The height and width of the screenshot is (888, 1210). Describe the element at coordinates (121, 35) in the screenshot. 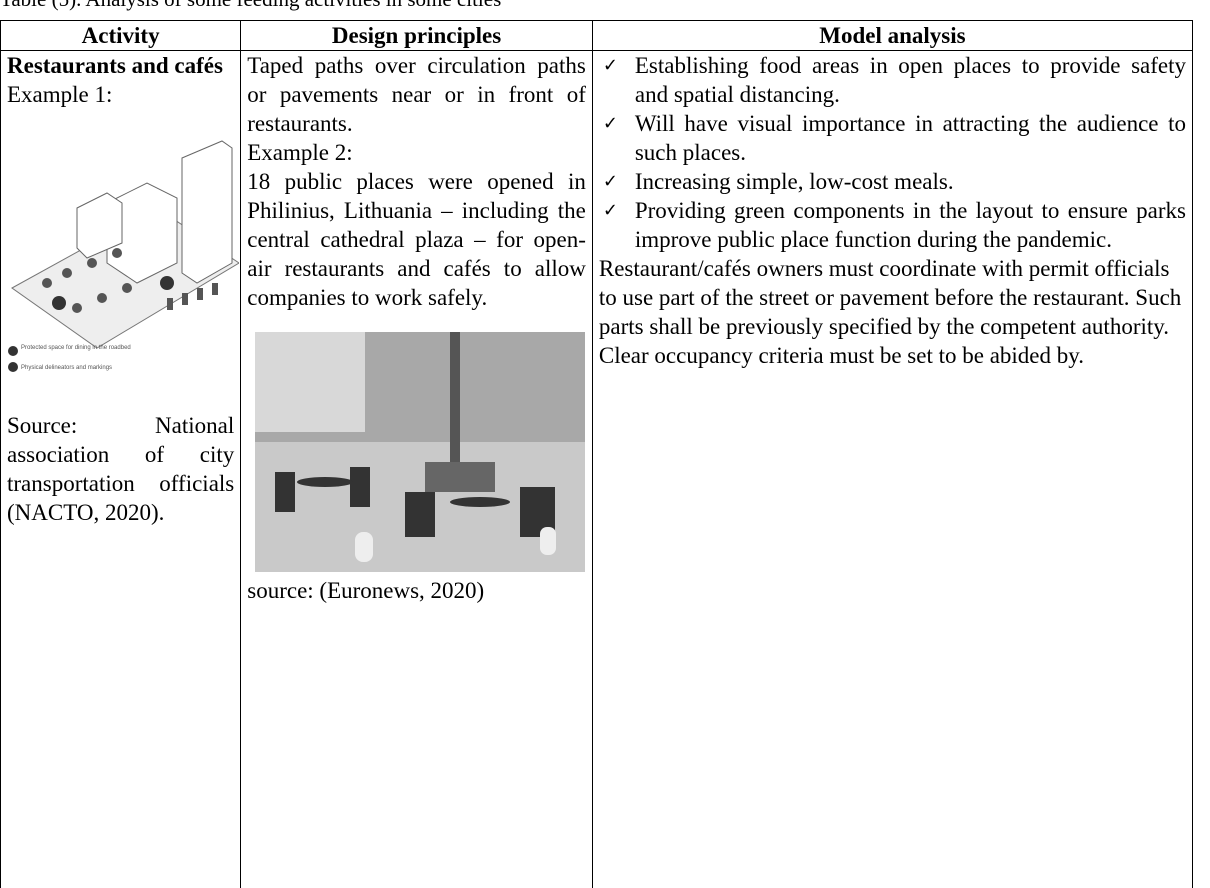

I see `header-cell: Activity` at that location.